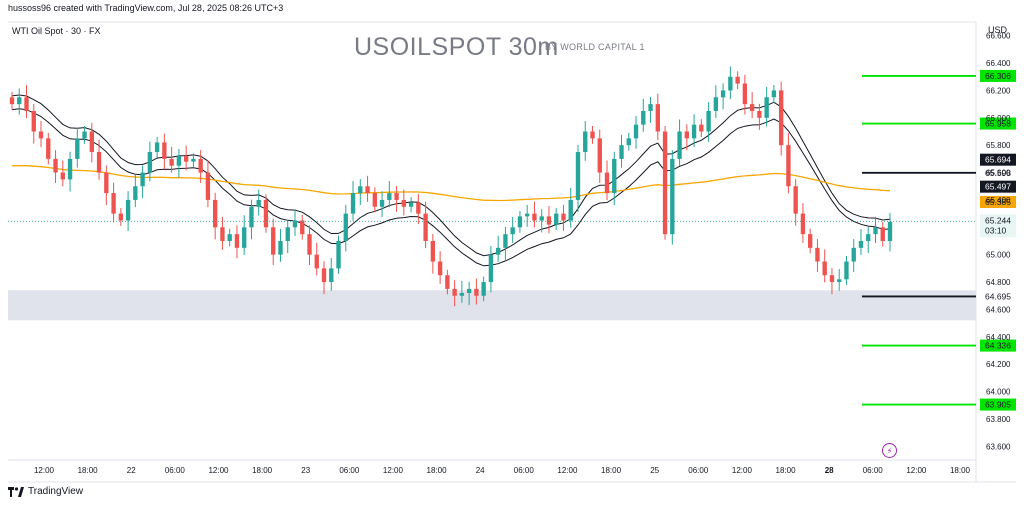 Image resolution: width=1024 pixels, height=505 pixels. What do you see at coordinates (998, 30) in the screenshot?
I see `currency-label: USD` at bounding box center [998, 30].